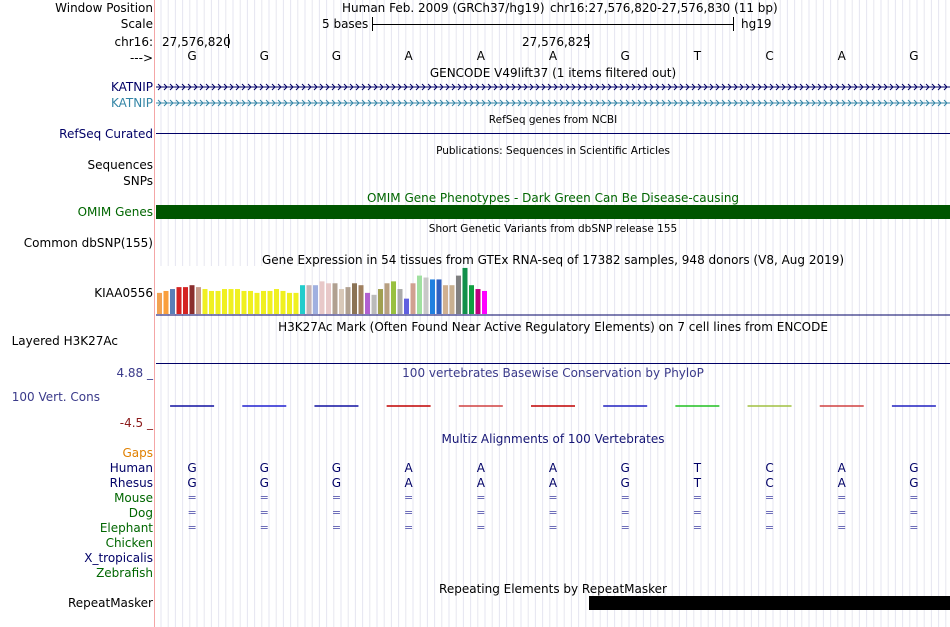 The width and height of the screenshot is (950, 627). What do you see at coordinates (769, 603) in the screenshot?
I see `repeat-element-bar` at bounding box center [769, 603].